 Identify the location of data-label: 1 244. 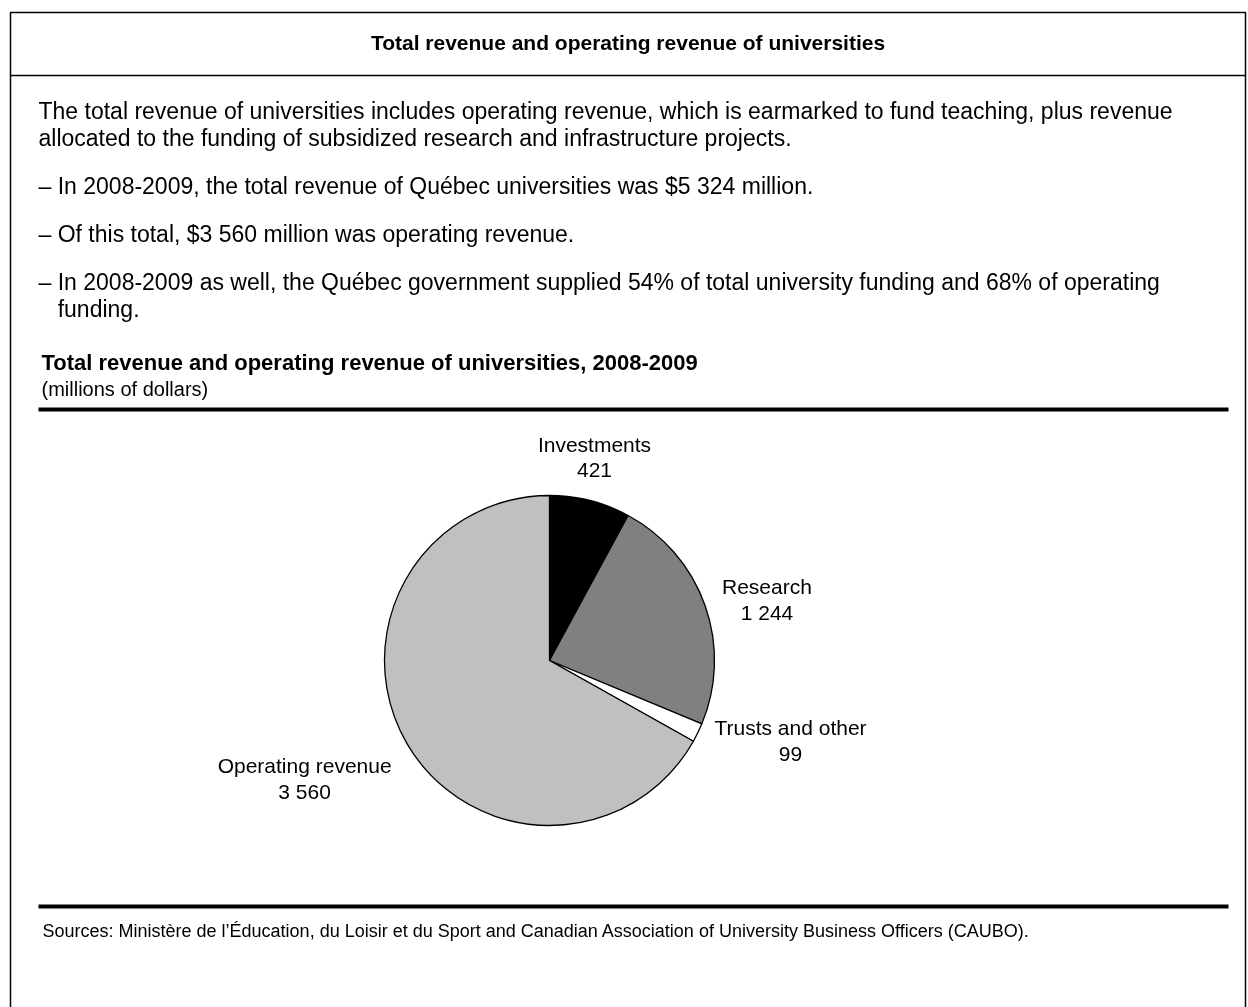
(767, 612).